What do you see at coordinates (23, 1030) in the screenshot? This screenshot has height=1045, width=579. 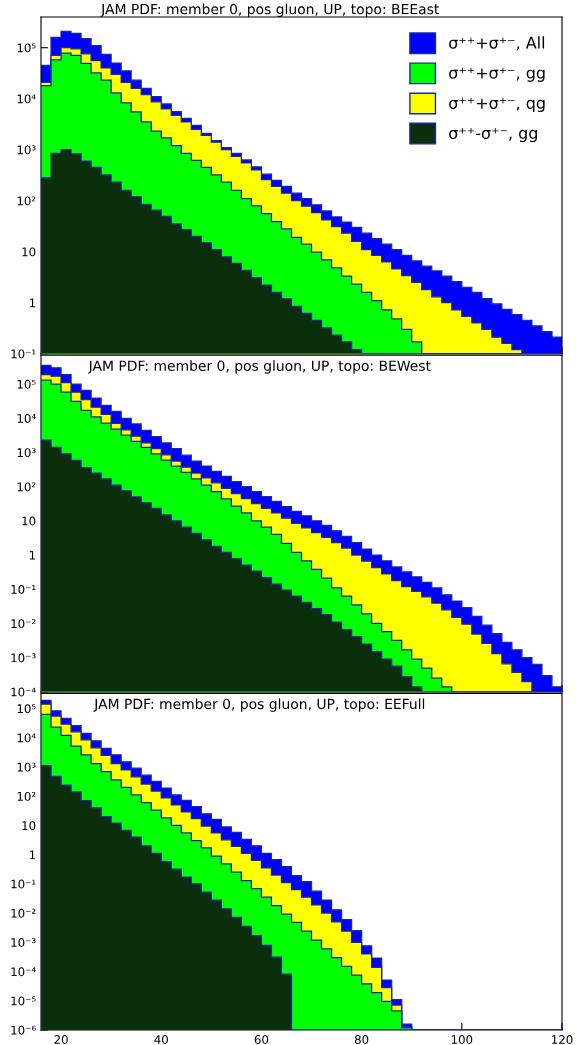 I see `y-tick-label: 10⁻⁶` at bounding box center [23, 1030].